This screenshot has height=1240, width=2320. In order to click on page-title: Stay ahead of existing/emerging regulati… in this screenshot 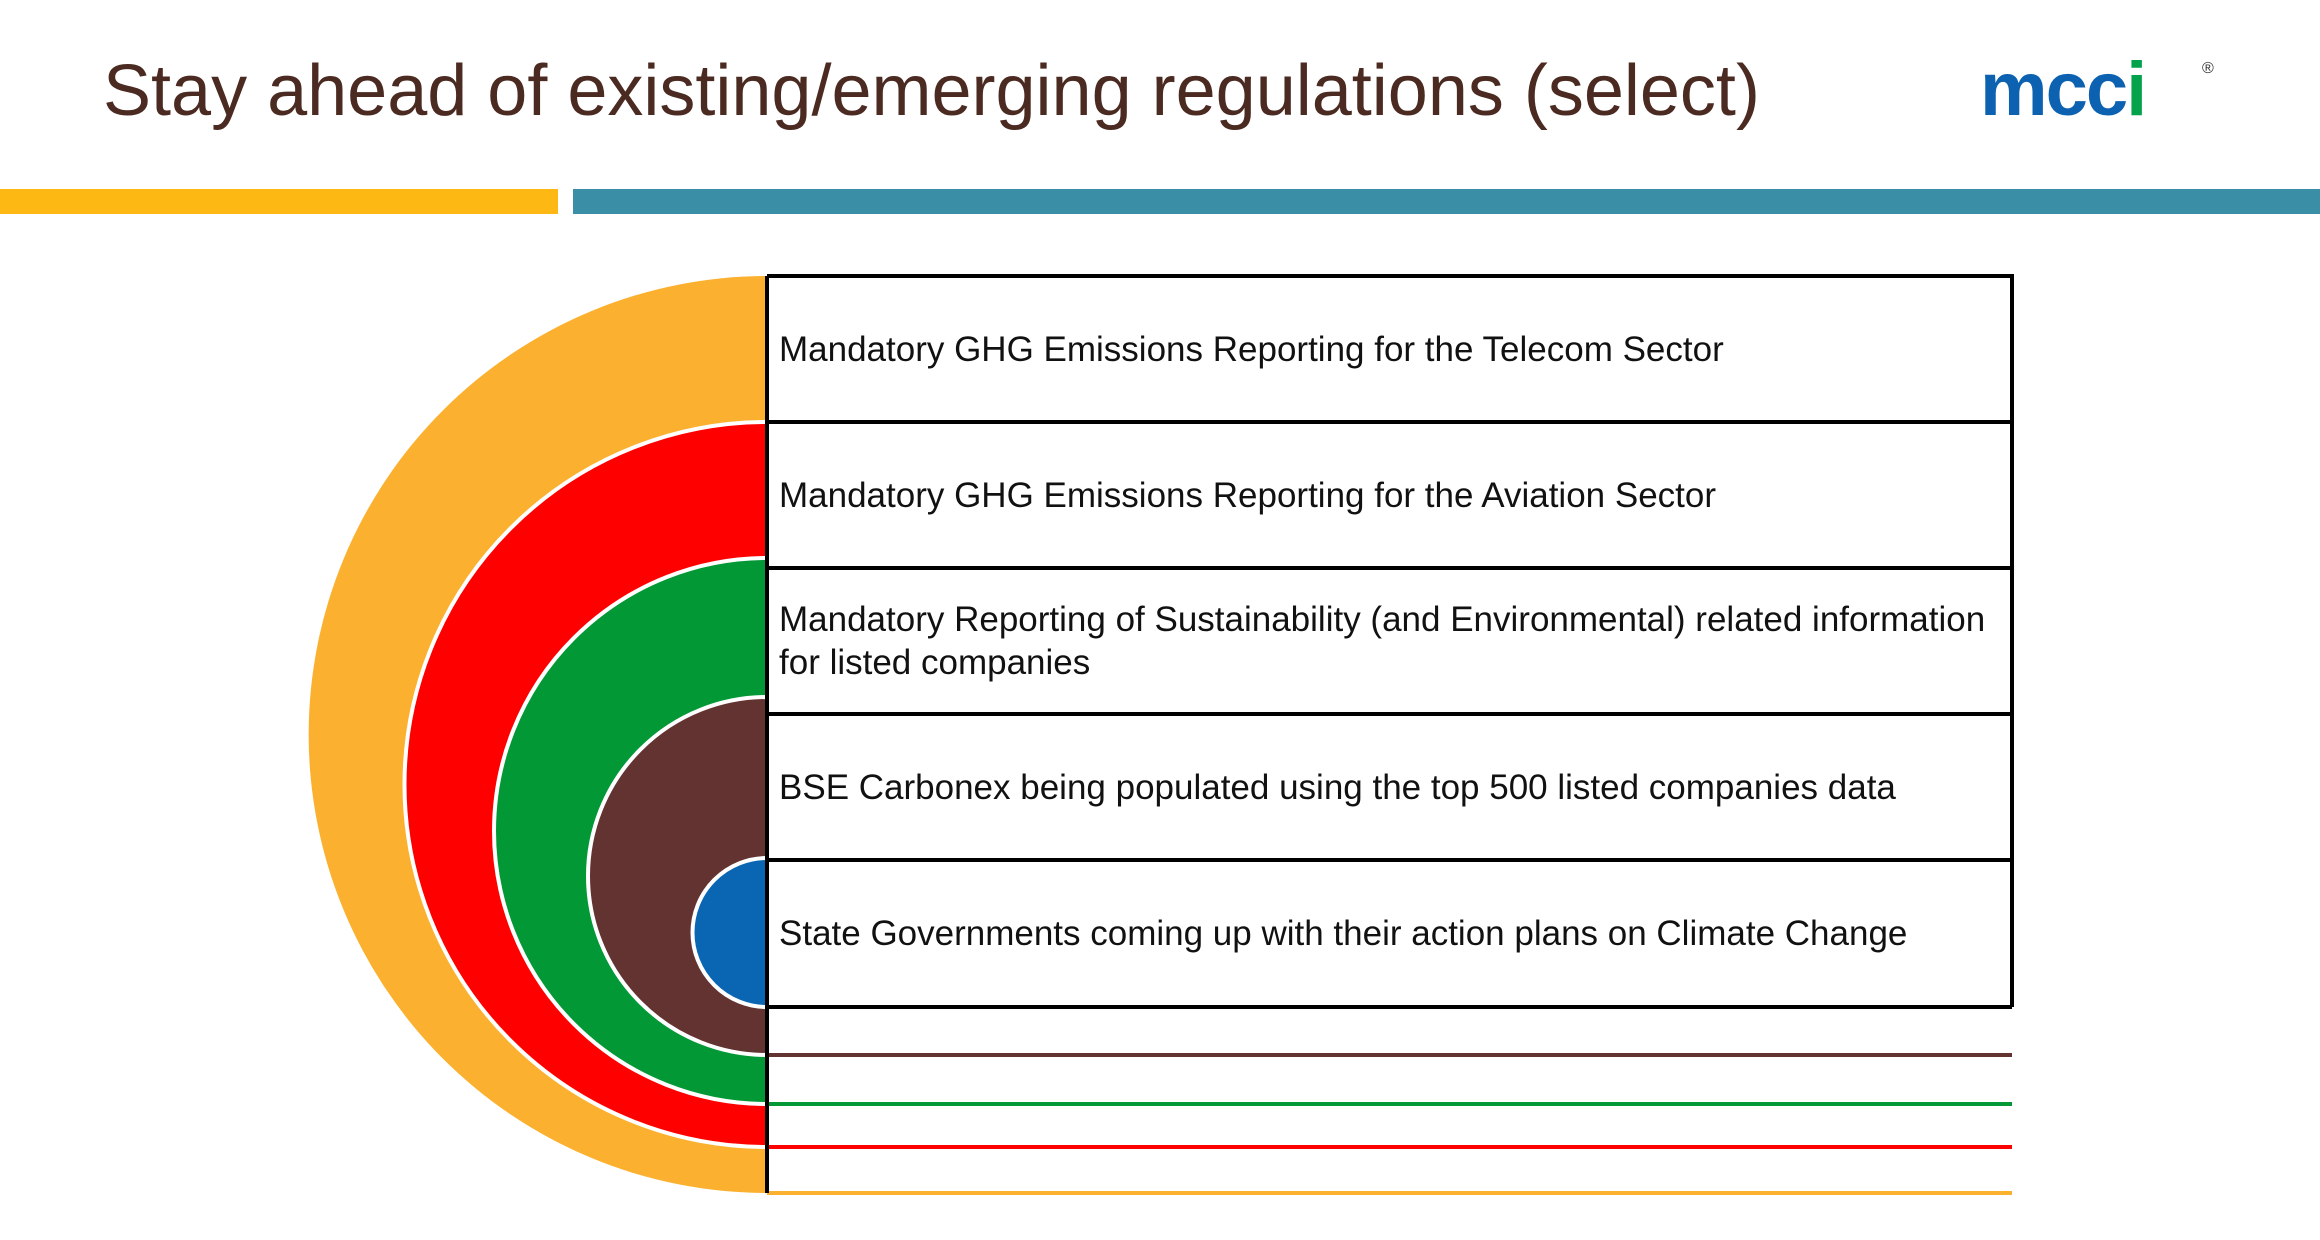, I will do `click(931, 91)`.